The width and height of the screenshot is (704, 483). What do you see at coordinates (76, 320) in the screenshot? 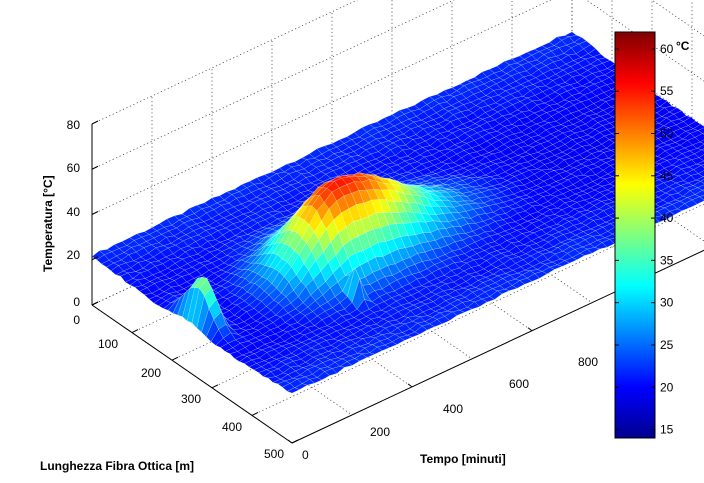
I see `y-tick-label: 0` at bounding box center [76, 320].